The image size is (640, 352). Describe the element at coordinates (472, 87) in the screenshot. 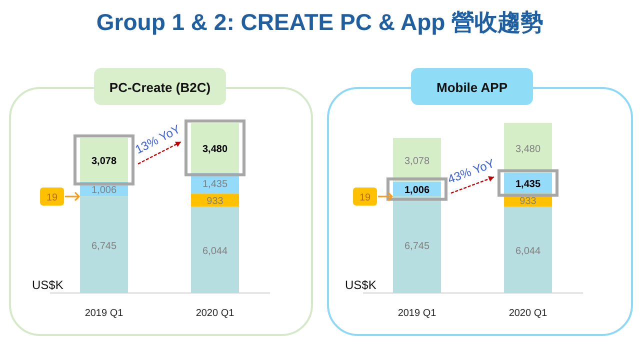

I see `chart-subtitle: Mobile APP` at that location.